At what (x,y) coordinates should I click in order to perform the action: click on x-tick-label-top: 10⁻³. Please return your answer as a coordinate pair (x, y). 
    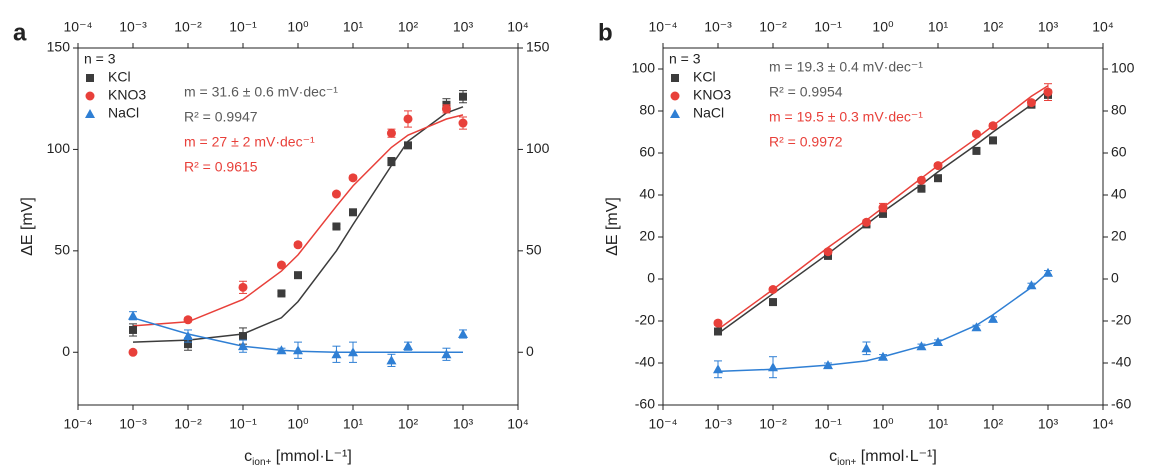
    Looking at the image, I should click on (718, 27).